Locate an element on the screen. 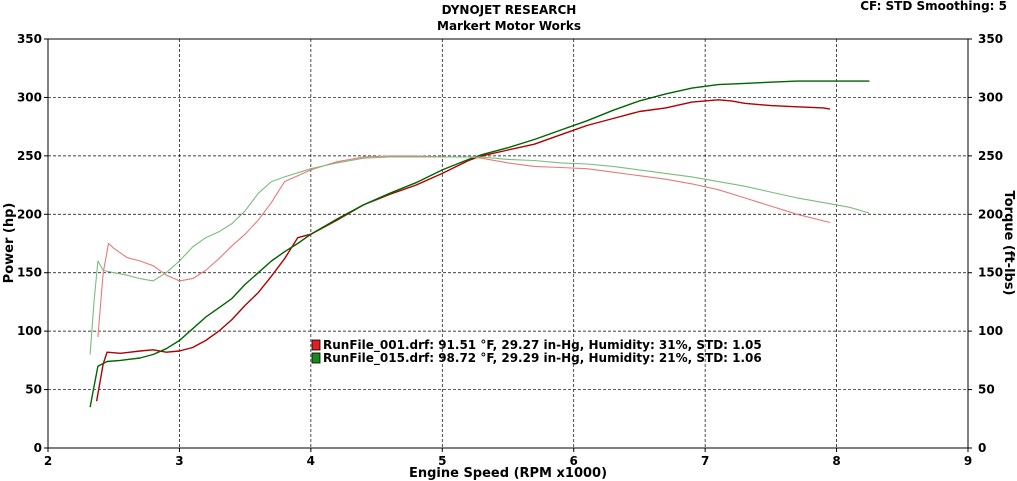 The width and height of the screenshot is (1017, 481). chart-title: DYNOJET RESEARCH is located at coordinates (509, 10).